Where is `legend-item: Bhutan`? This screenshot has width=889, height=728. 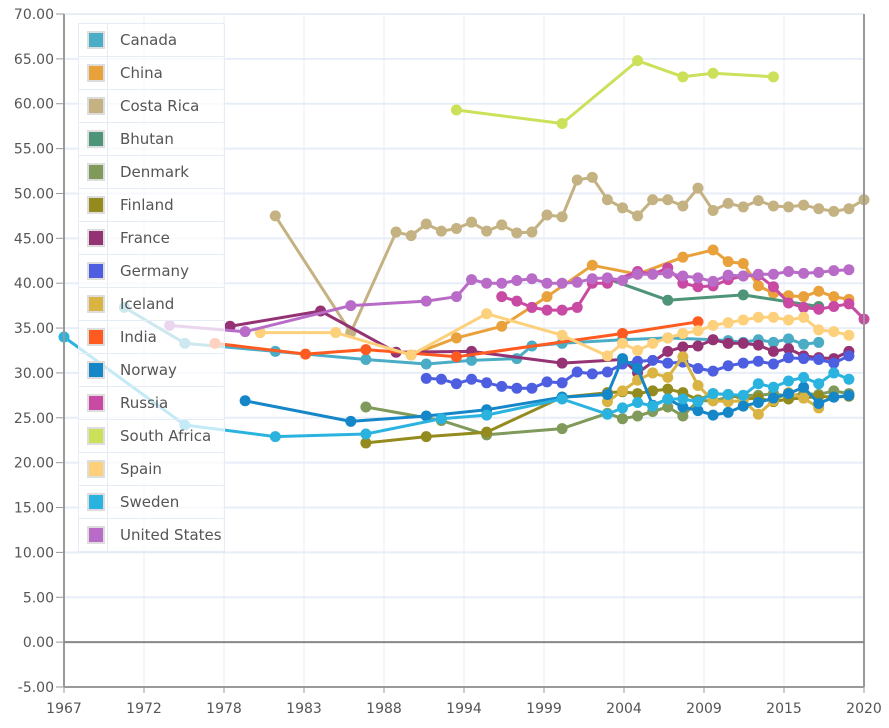 legend-item: Bhutan is located at coordinates (151, 139).